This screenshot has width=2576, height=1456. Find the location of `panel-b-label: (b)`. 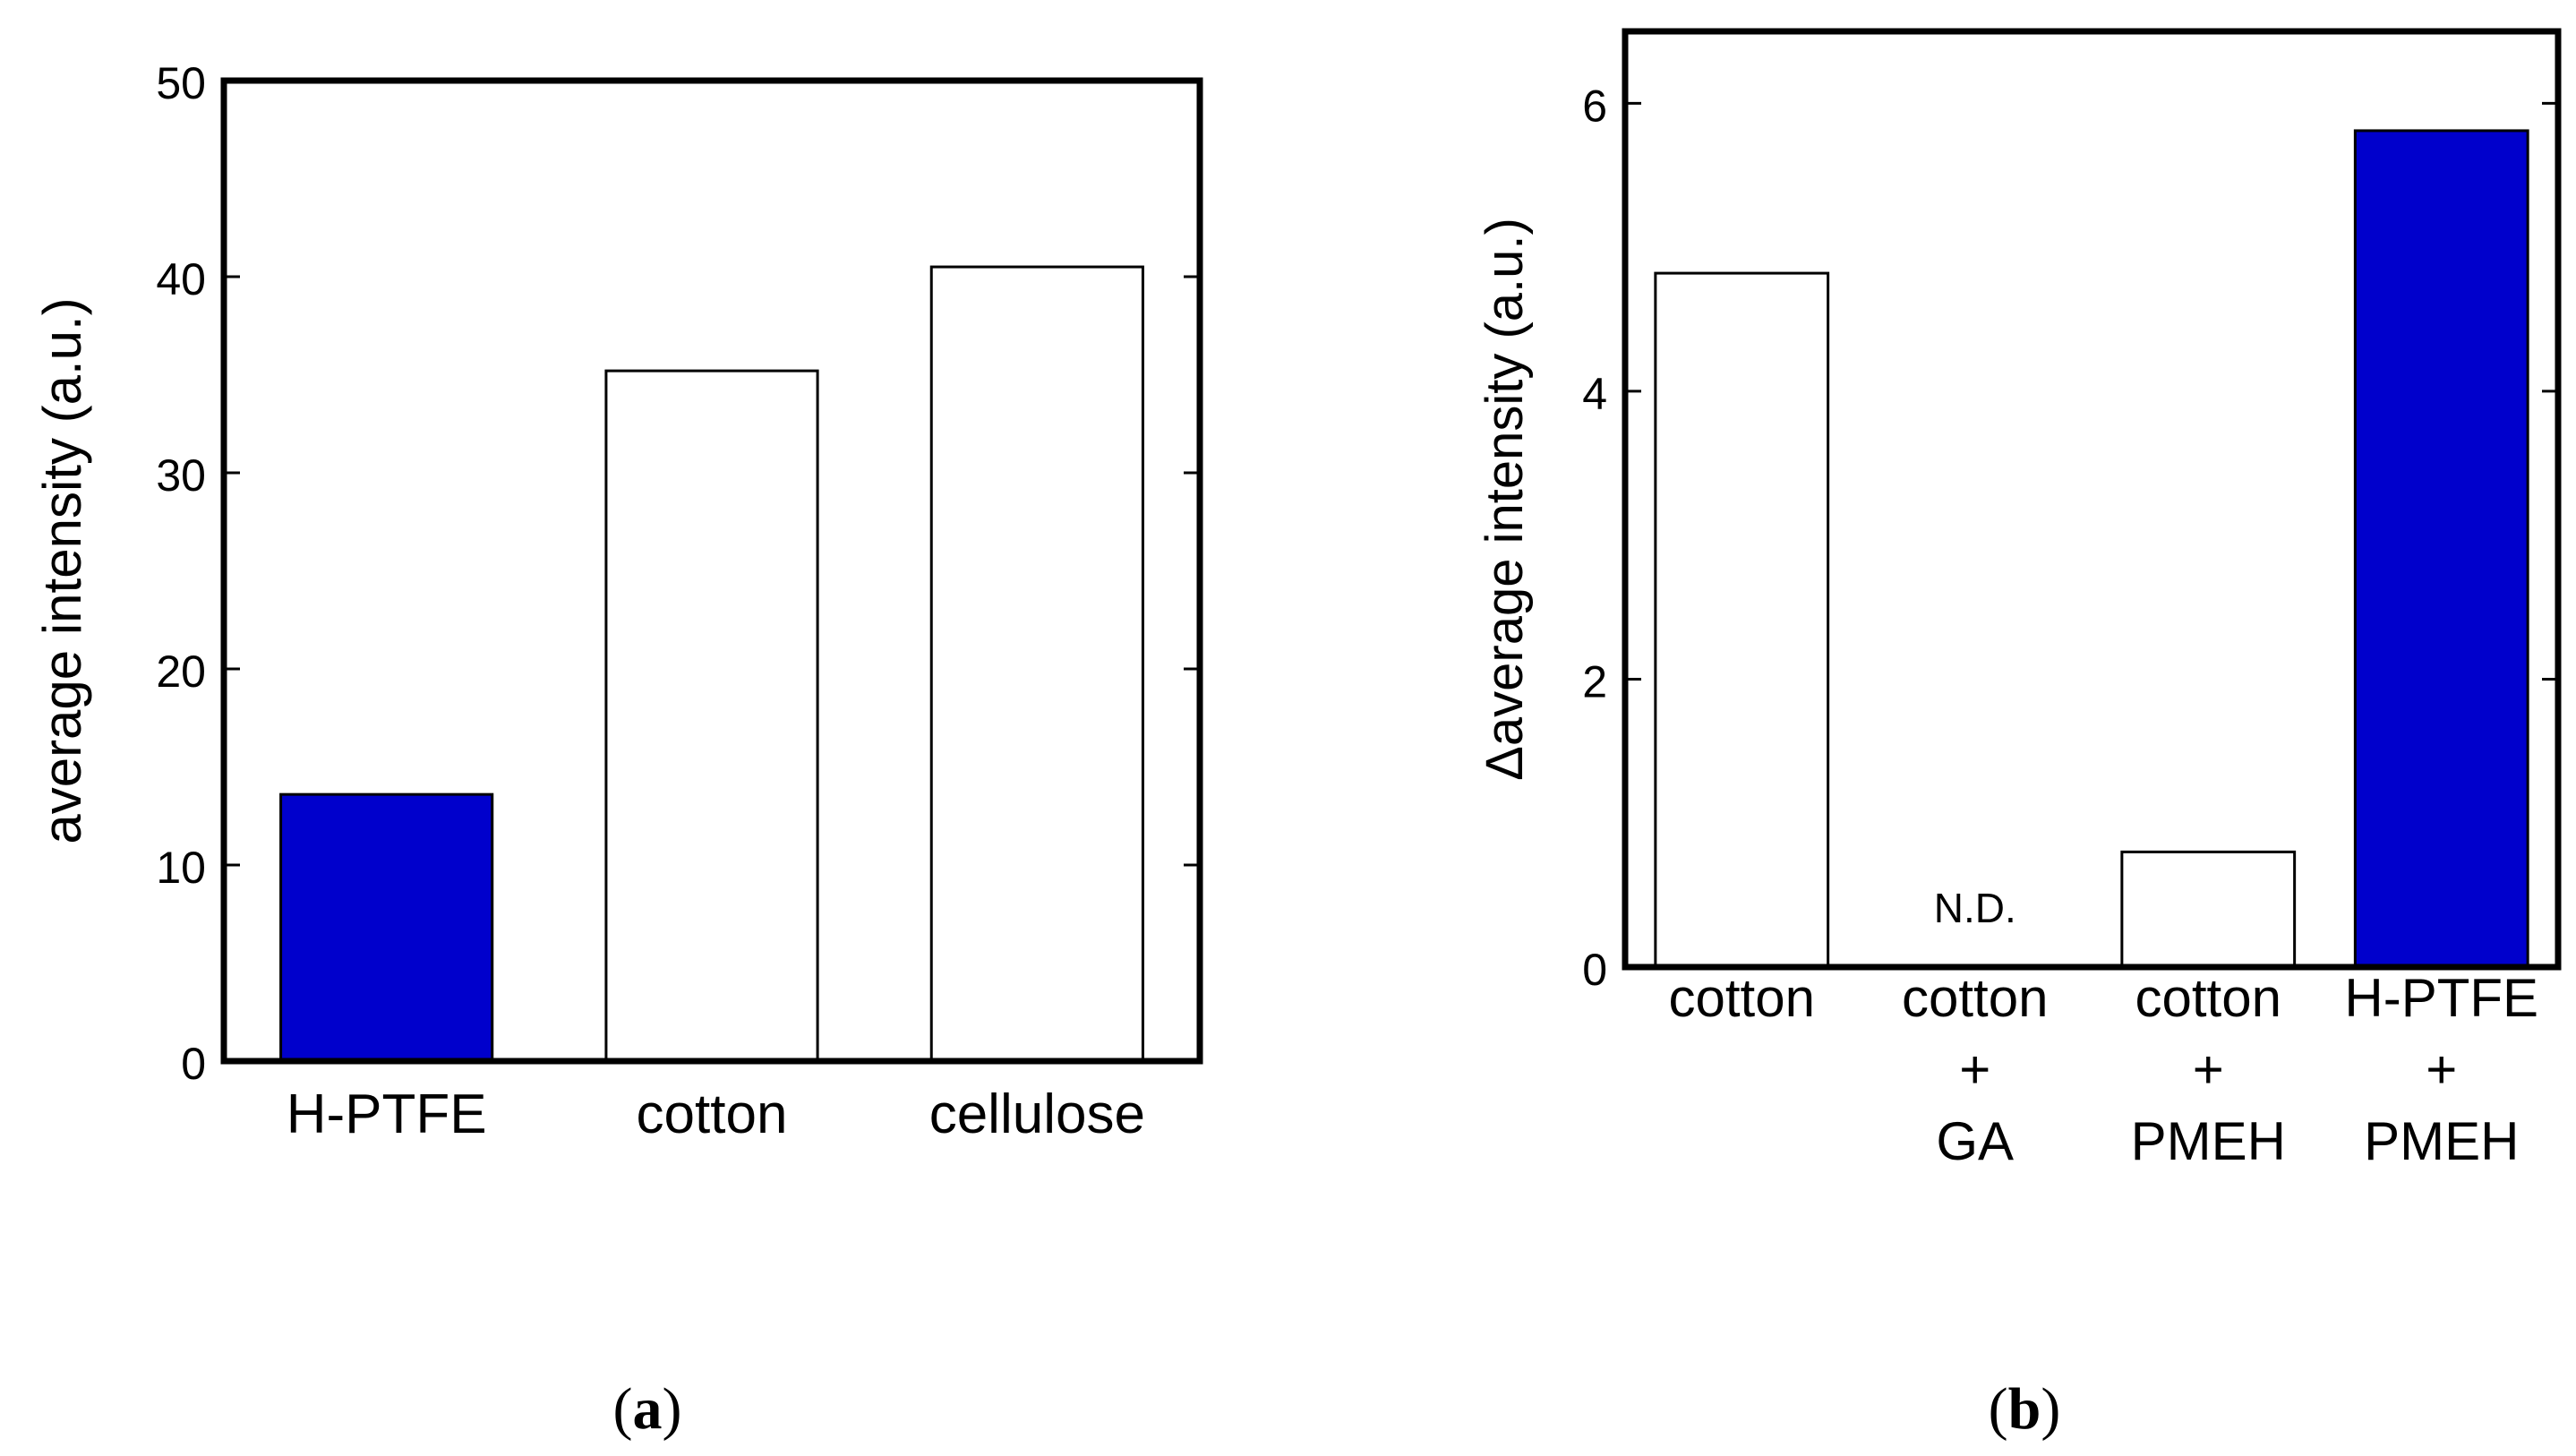

panel-b-label: (b) is located at coordinates (2025, 1409).